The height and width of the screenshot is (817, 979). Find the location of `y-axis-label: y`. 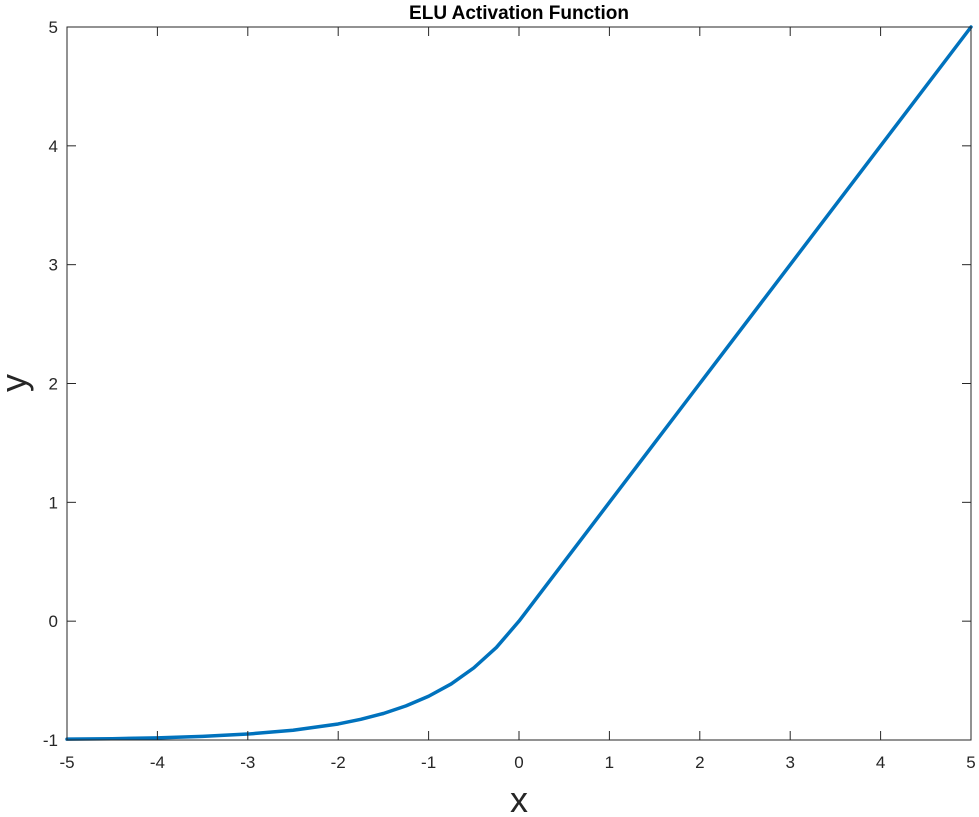

y-axis-label: y is located at coordinates (17, 383).